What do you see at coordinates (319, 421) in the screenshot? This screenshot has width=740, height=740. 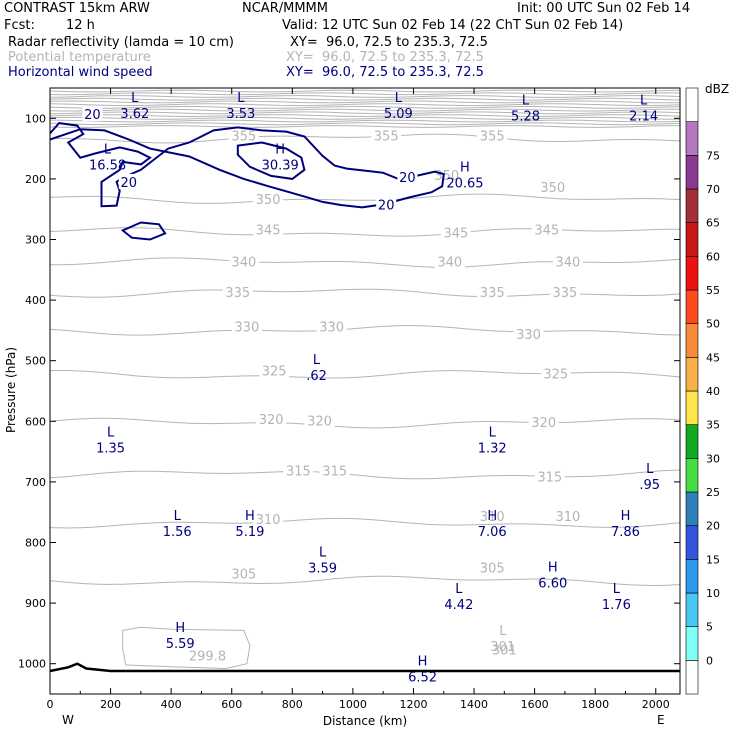 I see `theta-label: 320` at bounding box center [319, 421].